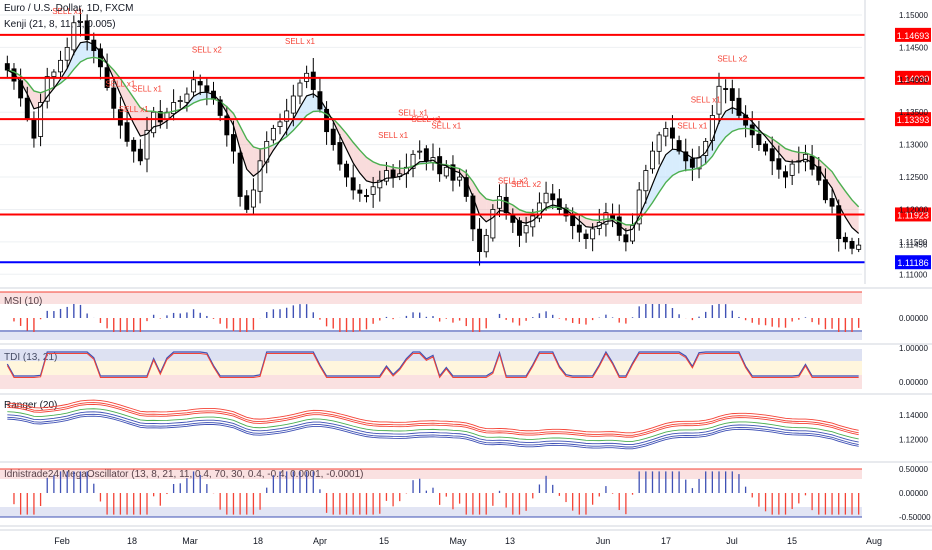  Describe the element at coordinates (874, 541) in the screenshot. I see `time-tick: Aug` at that location.